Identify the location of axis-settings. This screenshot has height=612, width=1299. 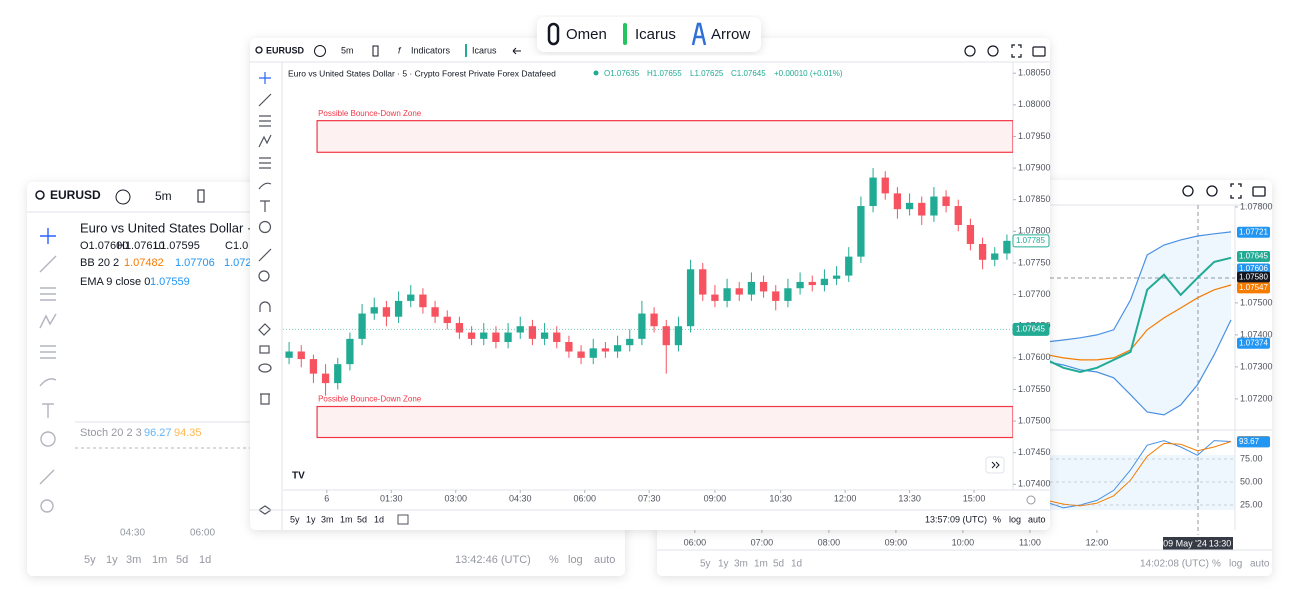
(1031, 500).